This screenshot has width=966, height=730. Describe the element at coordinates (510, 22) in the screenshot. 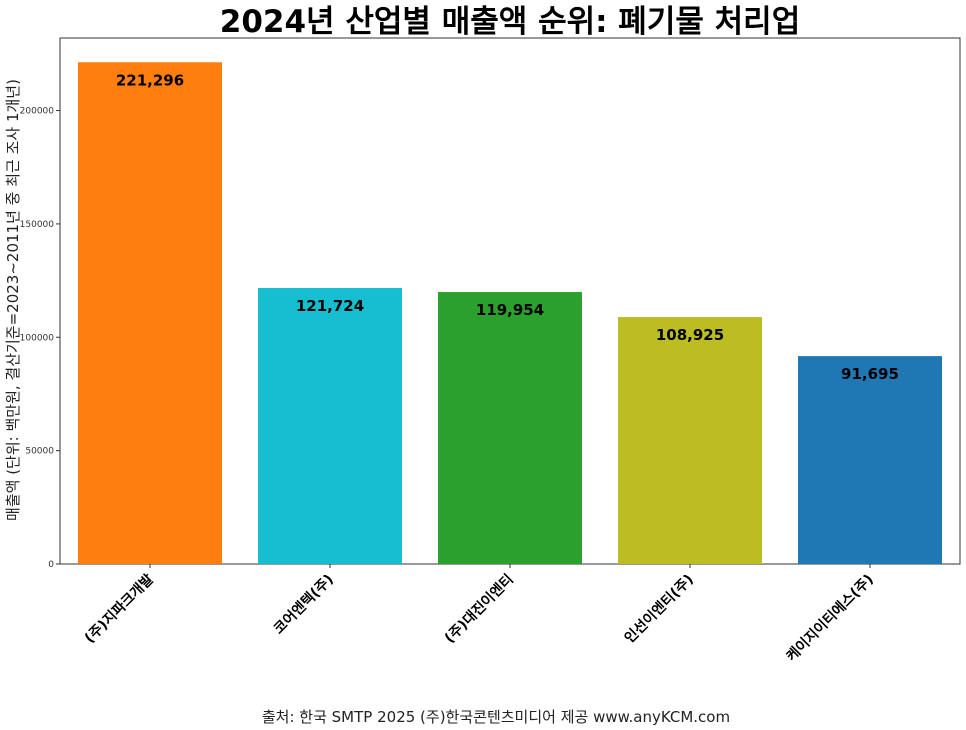

I see `chart-title: 2024년 산업별 매출액 순위: 폐기물 처리업` at that location.